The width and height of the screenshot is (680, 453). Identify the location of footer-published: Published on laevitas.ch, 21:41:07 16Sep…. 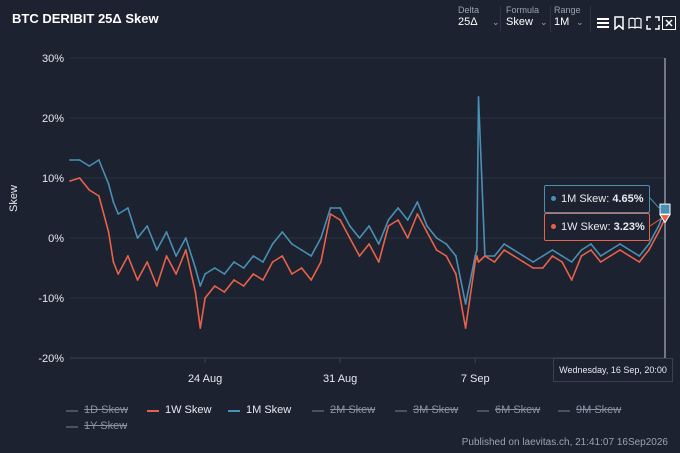
(564, 442).